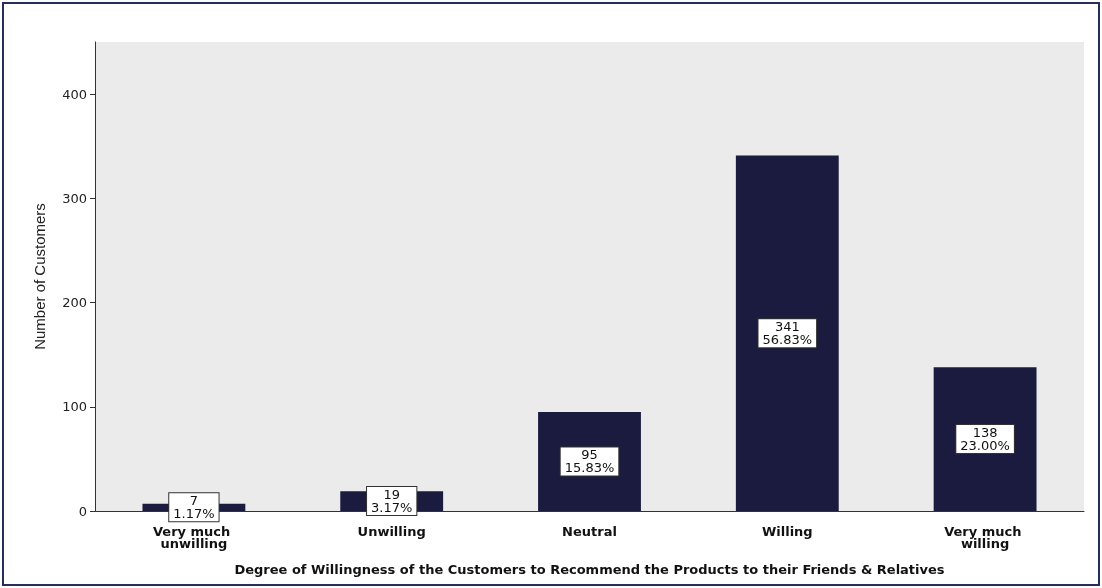 Image resolution: width=1102 pixels, height=588 pixels. I want to click on x-tick-label: Very much unwilling, so click(193, 537).